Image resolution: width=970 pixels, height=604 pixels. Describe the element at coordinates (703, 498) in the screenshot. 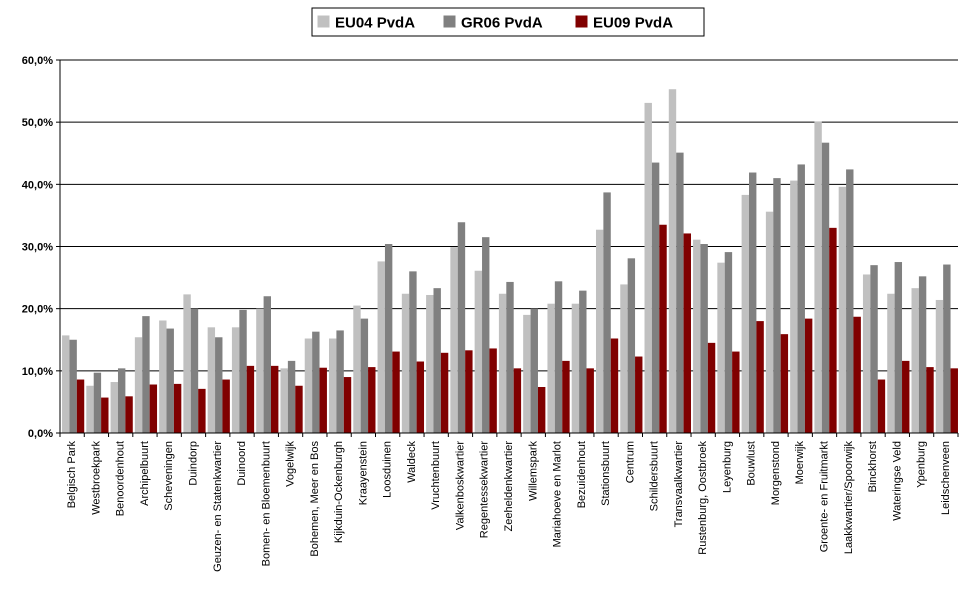

I see `x-tick-label: Rustenburg, Oostbroek` at that location.